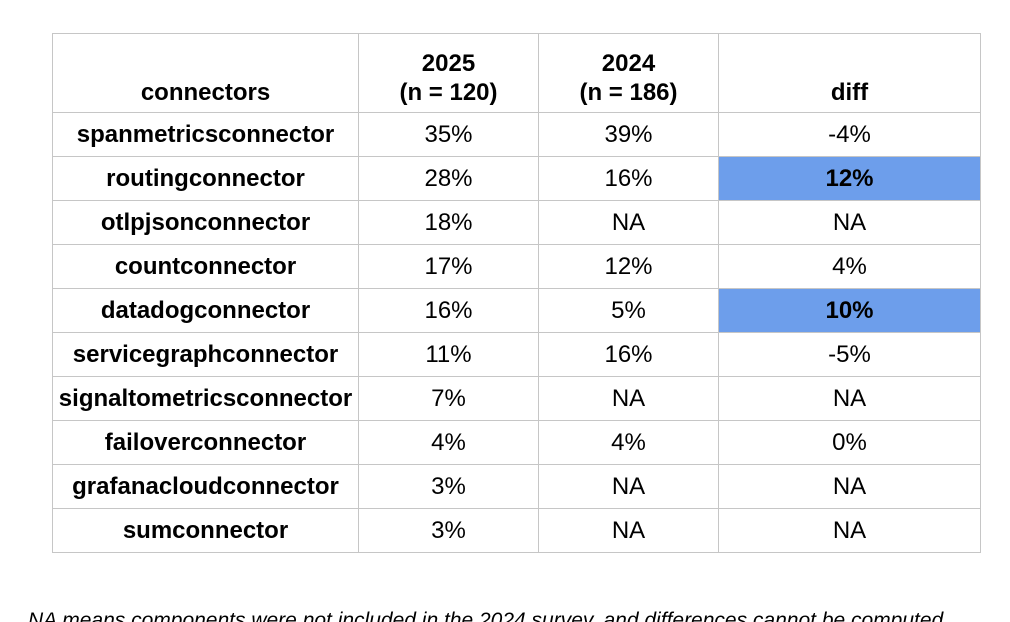 This screenshot has height=622, width=1010. I want to click on pct-2025-cell: 35%, so click(448, 134).